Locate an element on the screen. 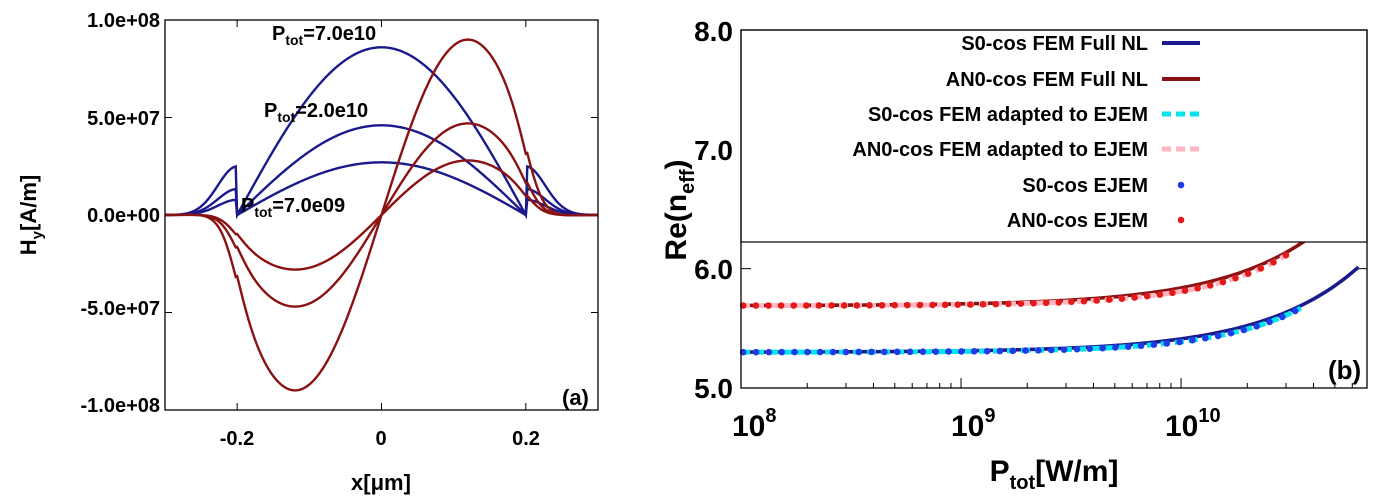 This screenshot has width=1378, height=499. y-tick-label: -1.0e+08 is located at coordinates (120, 406).